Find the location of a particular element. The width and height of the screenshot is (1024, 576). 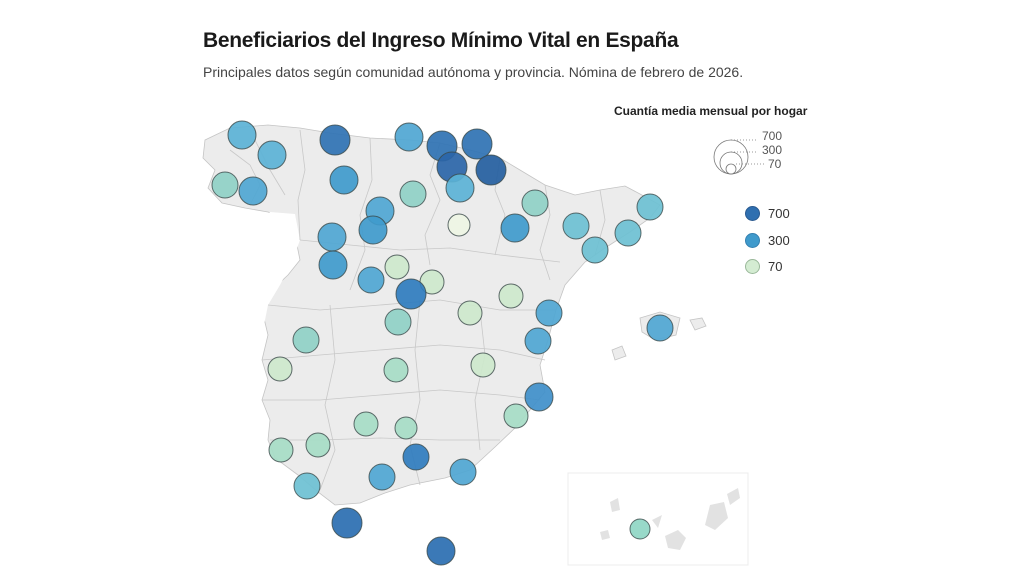

color-legend-item-300: 300 is located at coordinates (767, 240).